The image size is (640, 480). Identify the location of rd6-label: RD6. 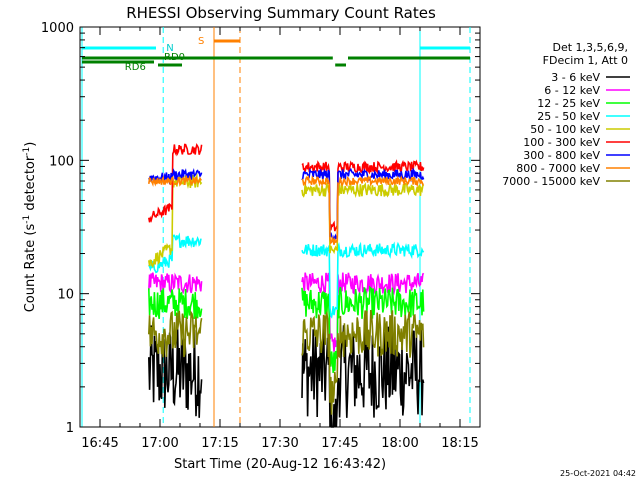
(135, 67).